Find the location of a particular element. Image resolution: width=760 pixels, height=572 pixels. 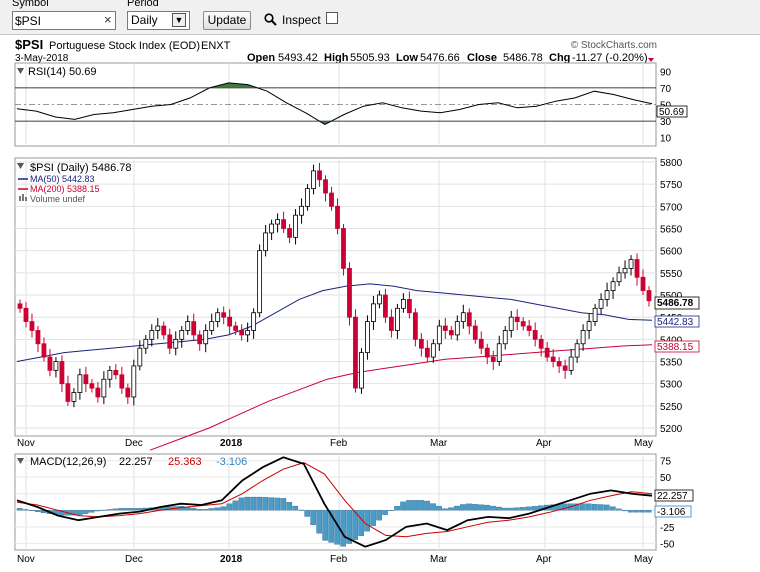

rsi-panel: RSI(14) 50.69 9070503010 50.69 is located at coordinates (351, 104).